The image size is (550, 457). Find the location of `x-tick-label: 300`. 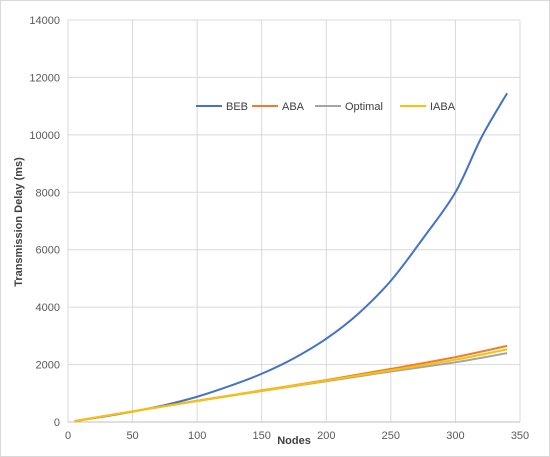

x-tick-label: 300 is located at coordinates (455, 436).